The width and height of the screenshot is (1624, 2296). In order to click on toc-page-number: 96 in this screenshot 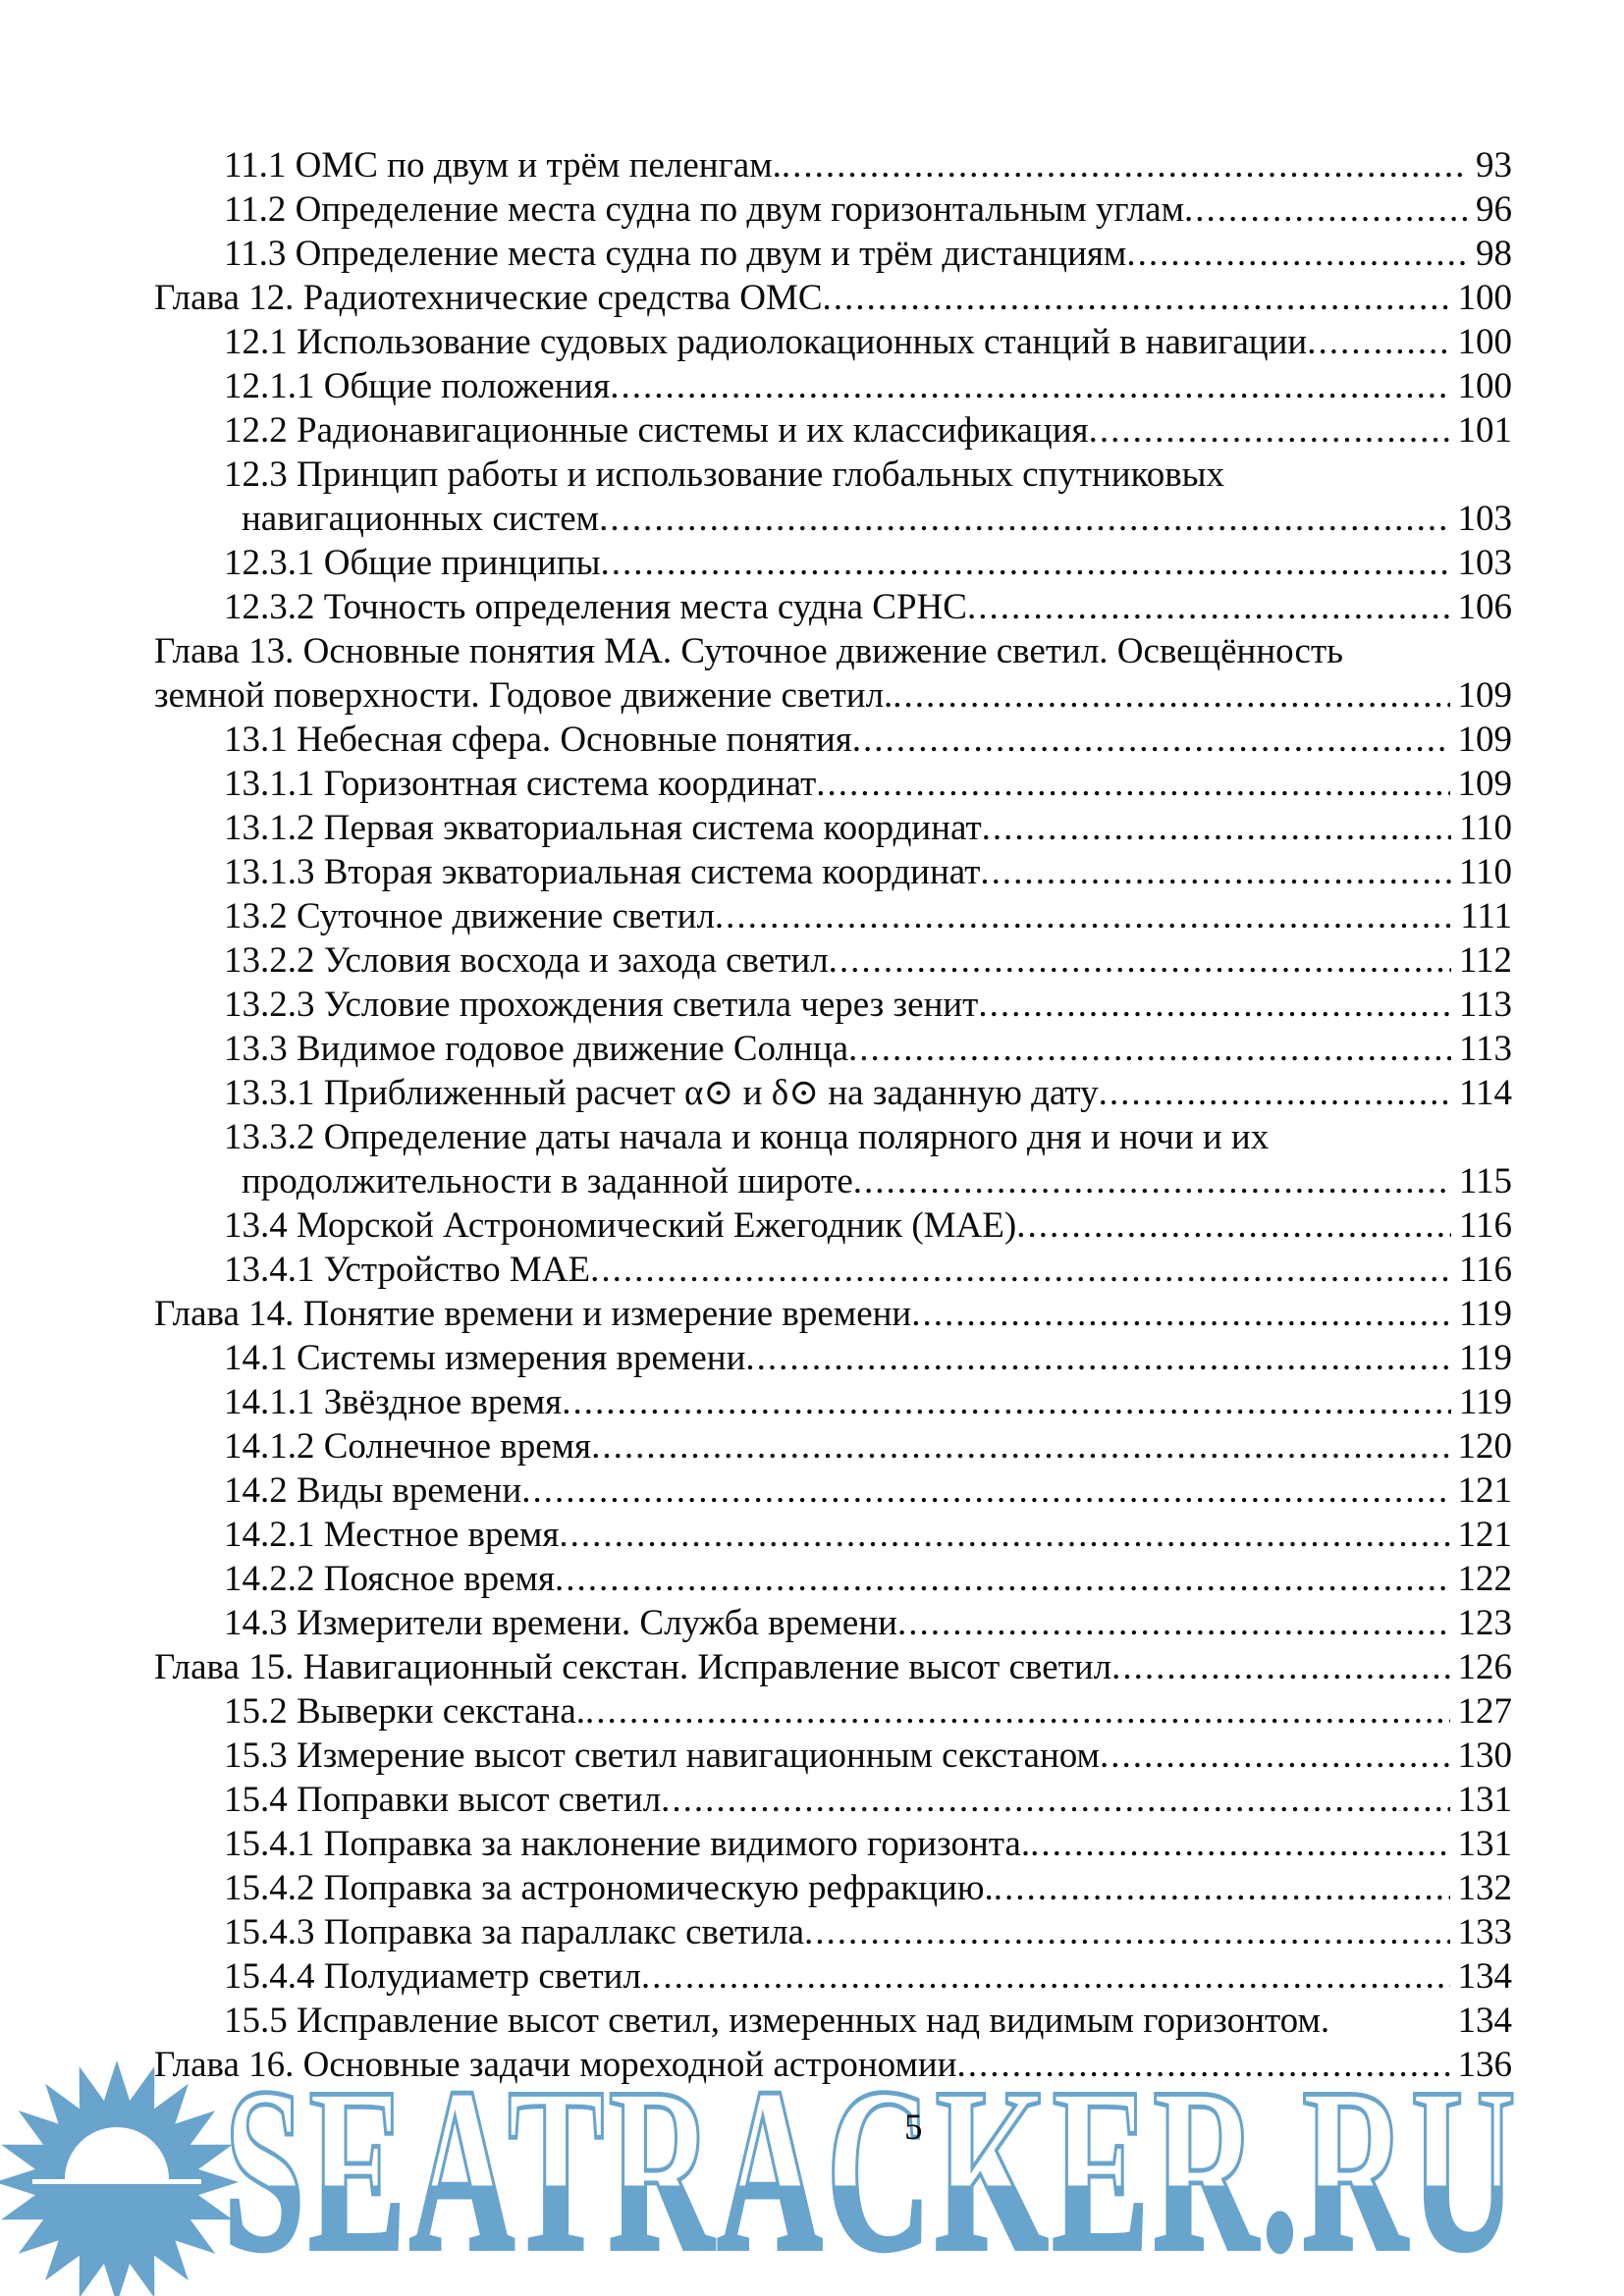, I will do `click(1494, 210)`.